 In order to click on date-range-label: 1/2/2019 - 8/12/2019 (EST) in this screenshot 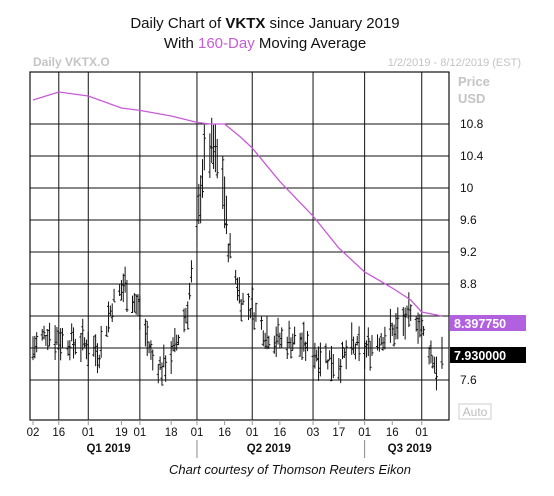, I will do `click(454, 63)`.